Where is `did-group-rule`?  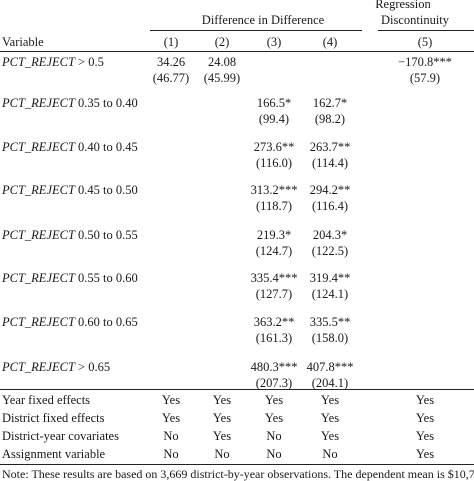 did-group-rule is located at coordinates (256, 30).